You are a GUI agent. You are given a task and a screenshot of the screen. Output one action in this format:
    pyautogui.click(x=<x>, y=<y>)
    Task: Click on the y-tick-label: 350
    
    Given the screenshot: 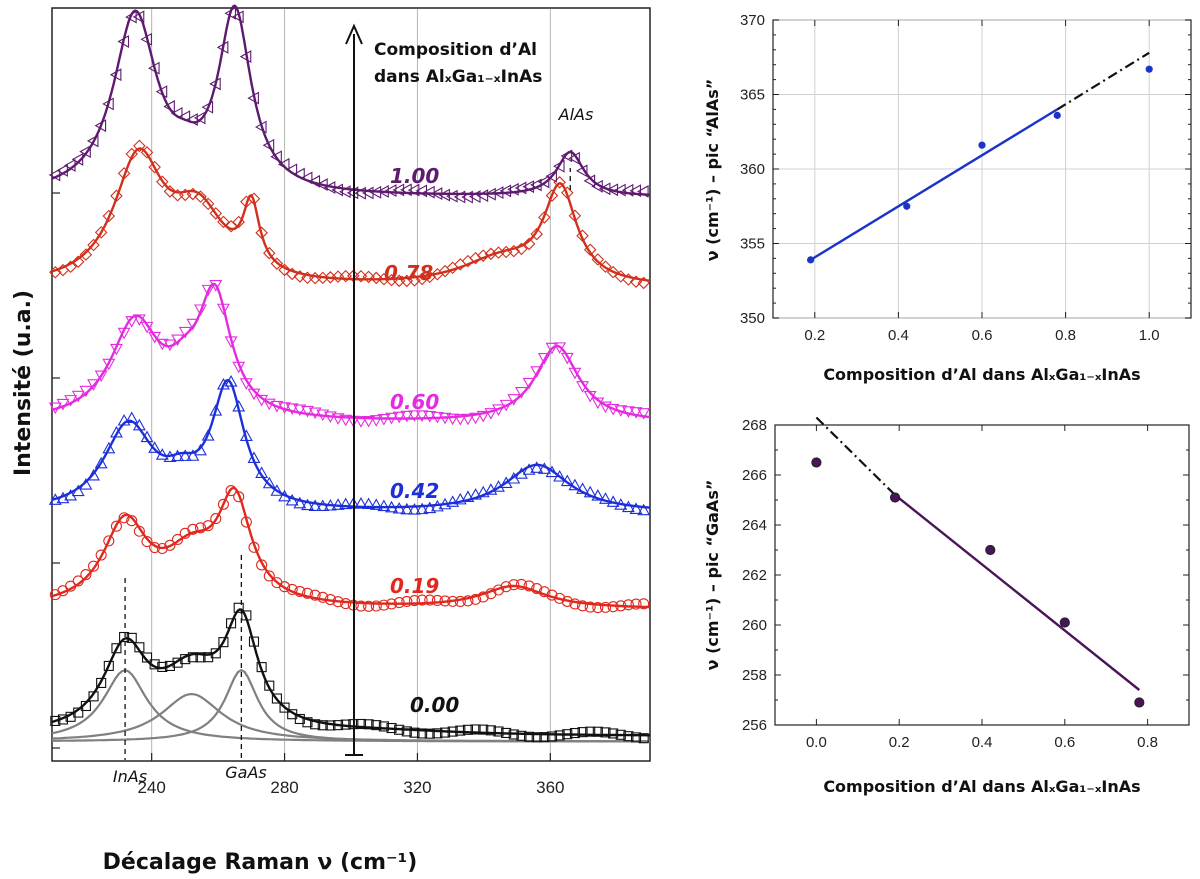 What is the action you would take?
    pyautogui.click(x=752, y=318)
    